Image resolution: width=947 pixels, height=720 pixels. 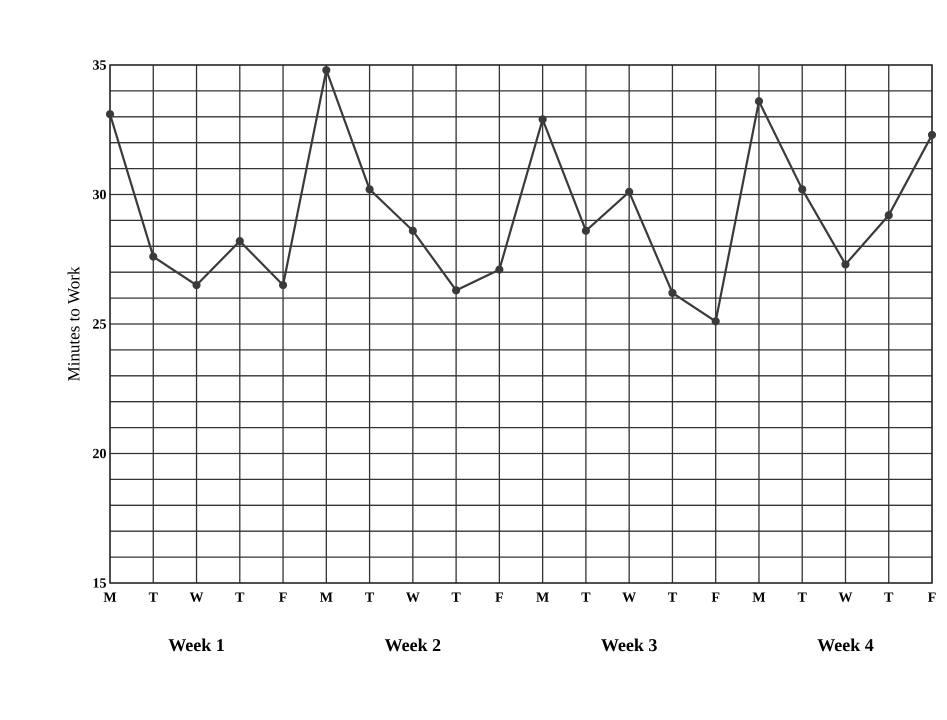 I want to click on text: Week 2, so click(x=412, y=645).